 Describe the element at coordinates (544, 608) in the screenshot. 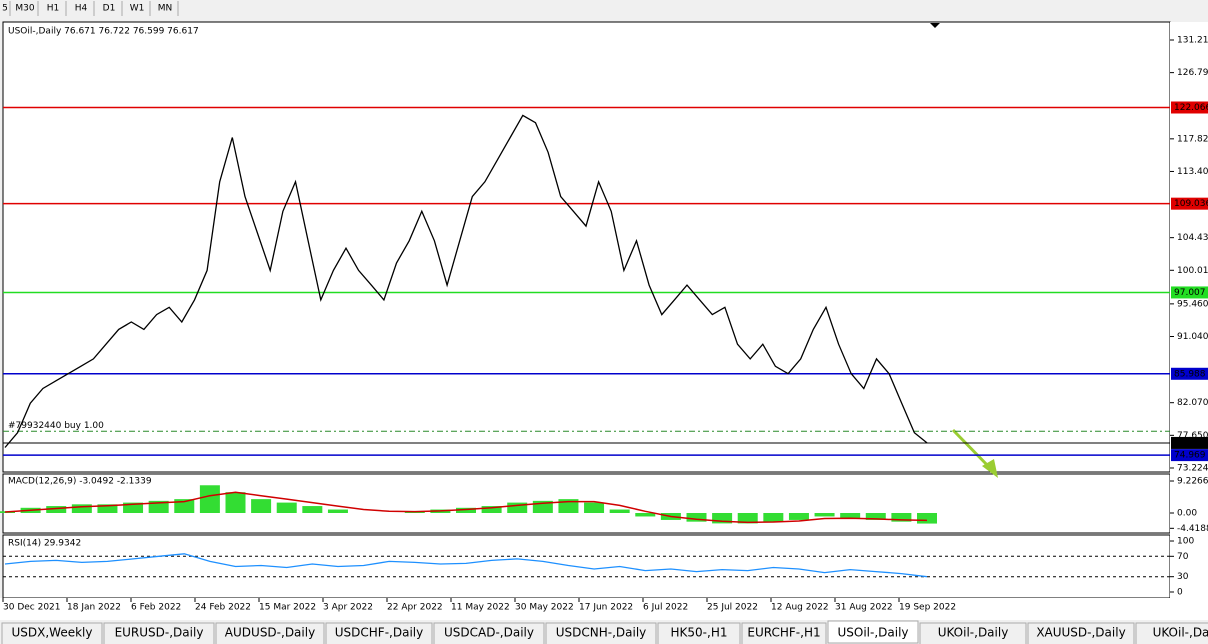

I see `x-tick-label: 30 May 2022` at that location.